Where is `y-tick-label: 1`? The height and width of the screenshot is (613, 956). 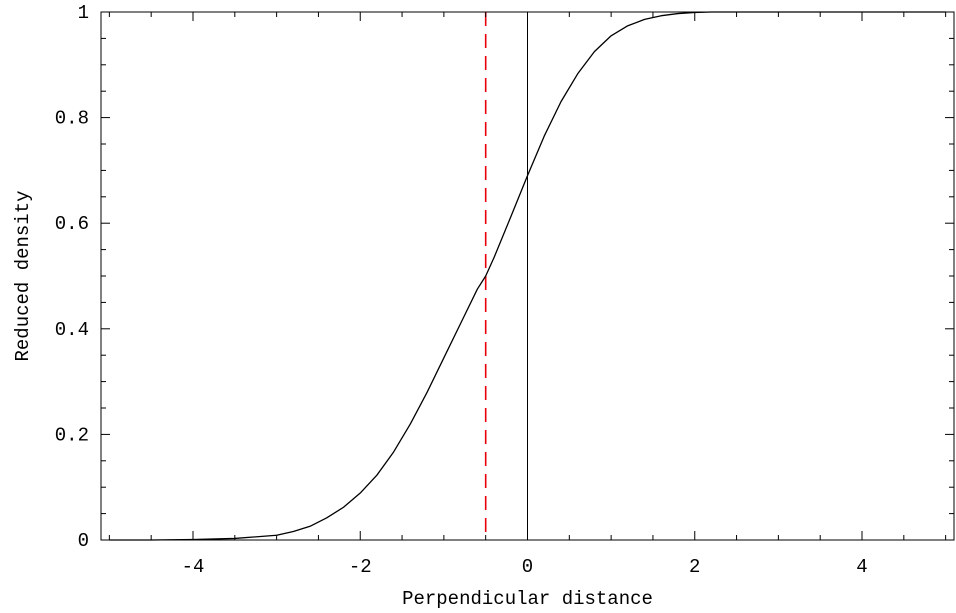
y-tick-label: 1 is located at coordinates (83, 13).